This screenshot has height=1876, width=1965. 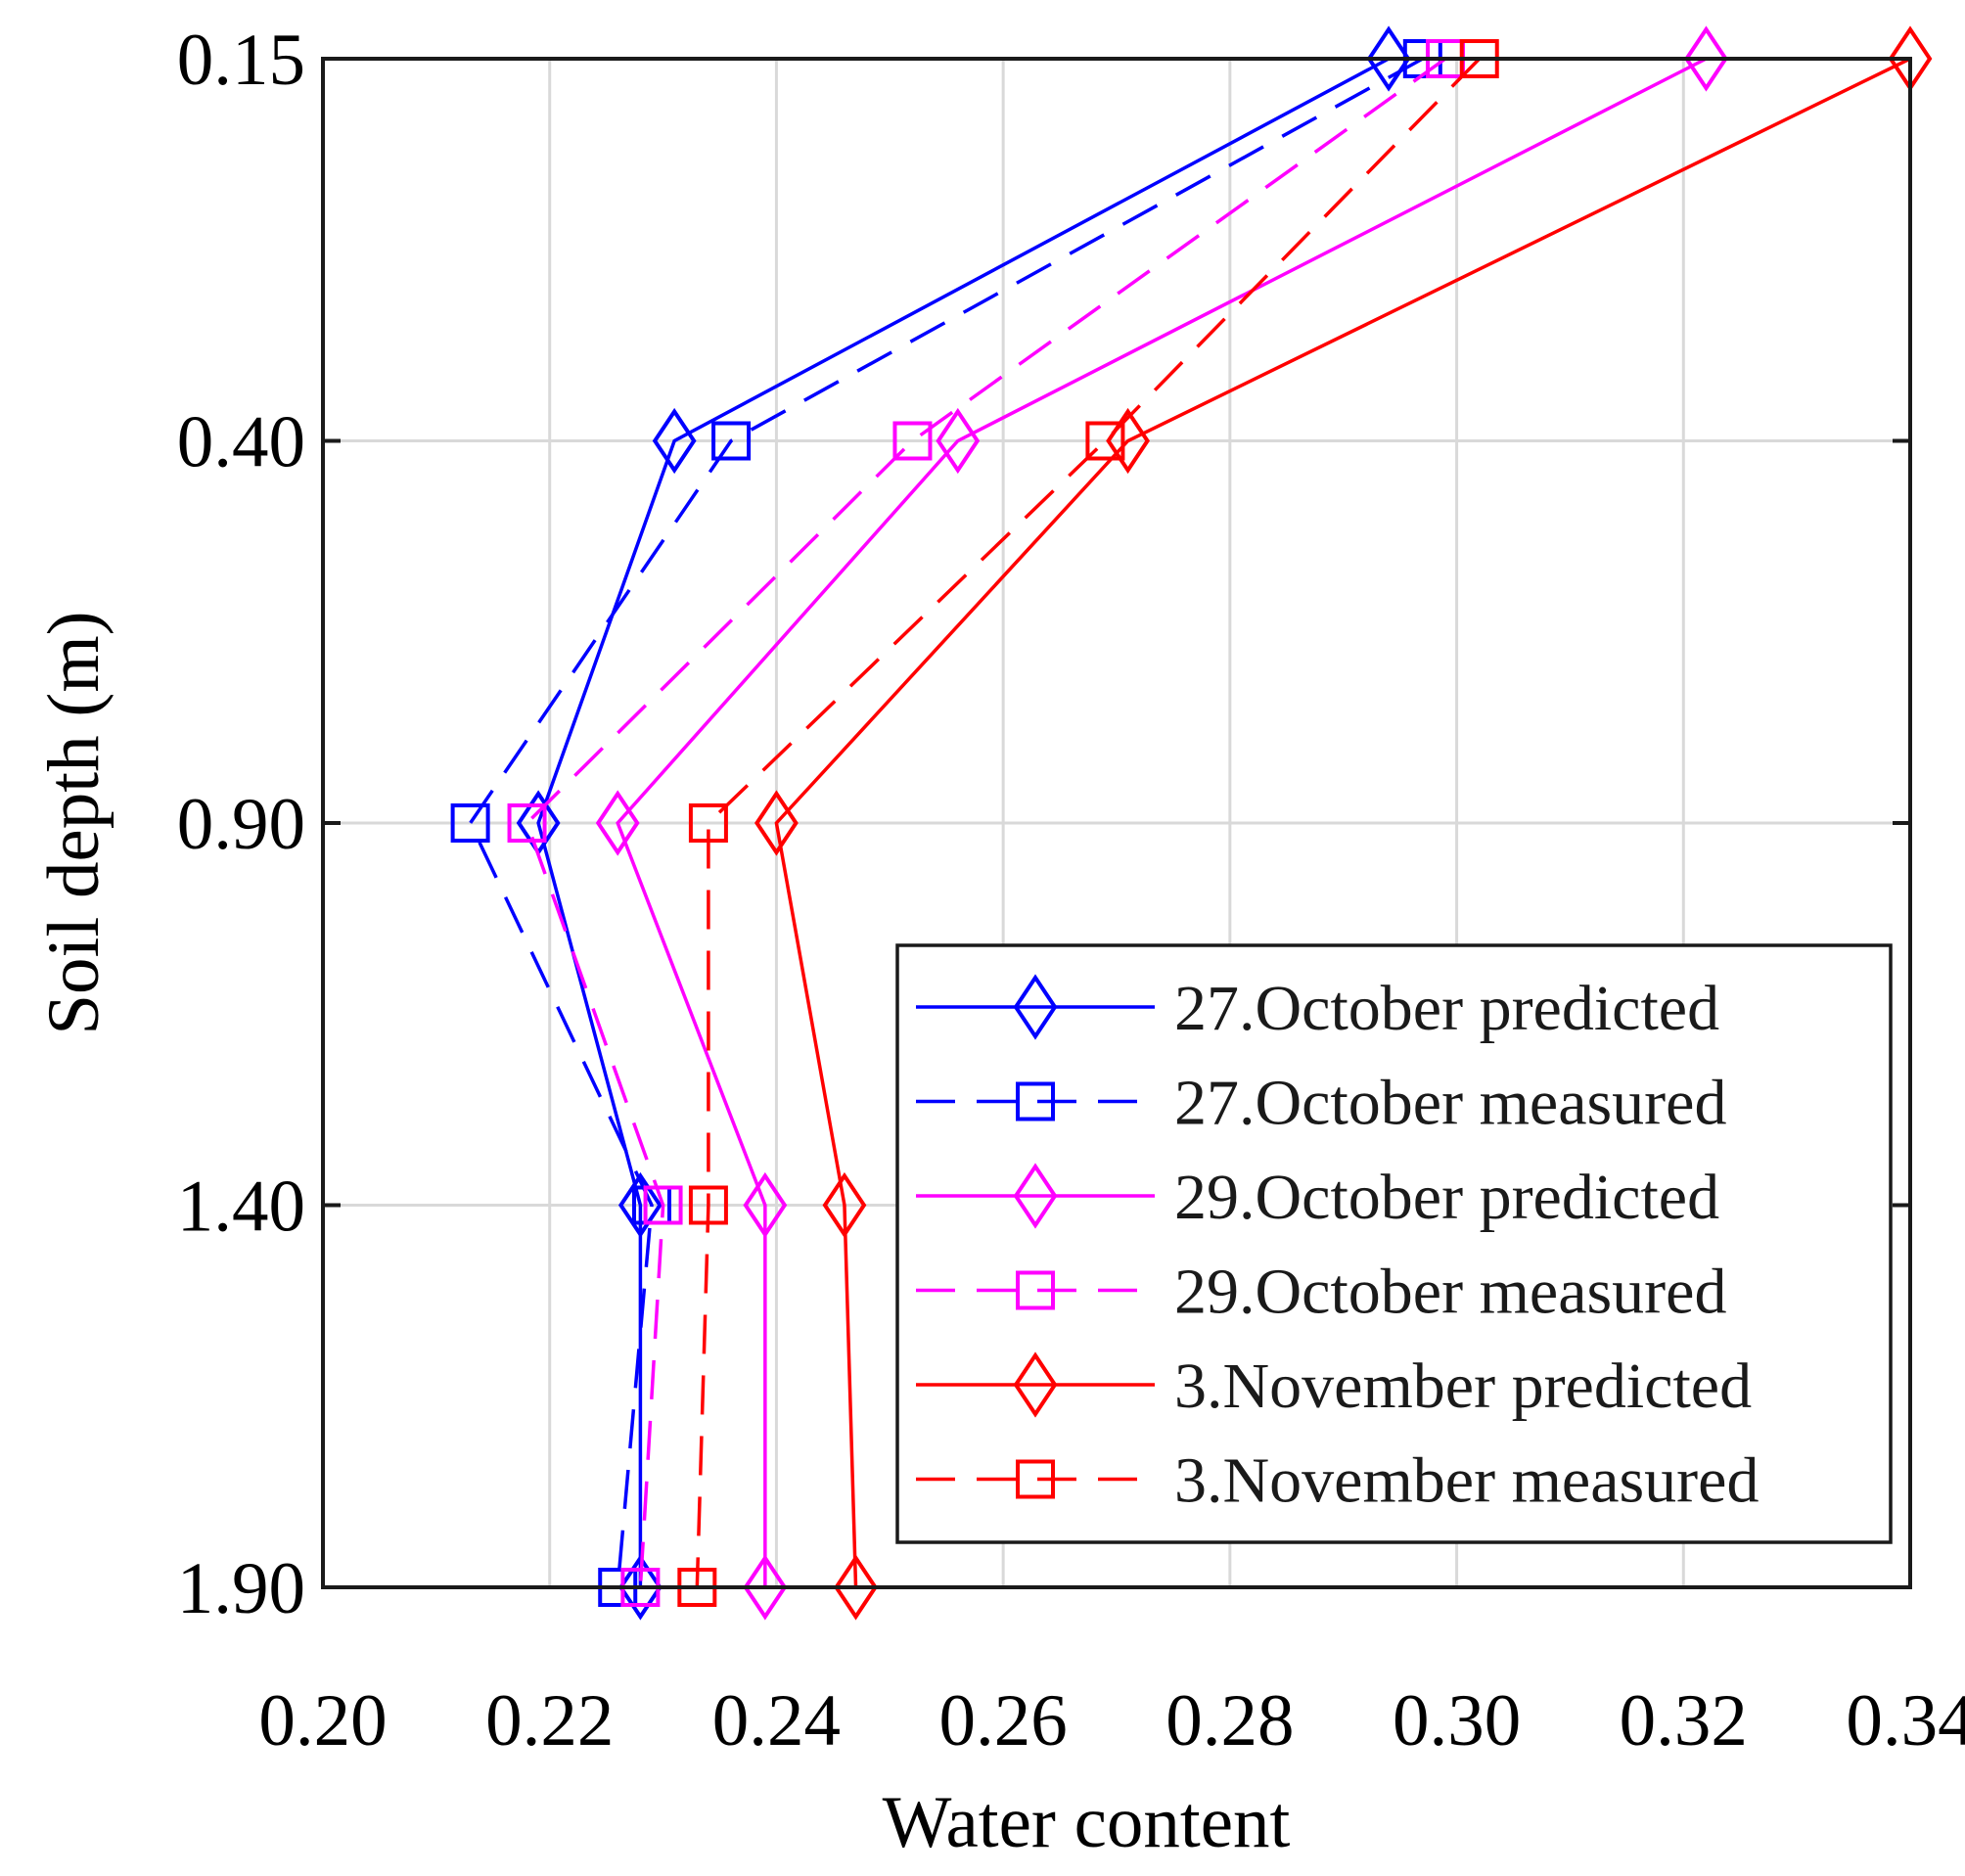 I want to click on y-tick-label: 0.90, so click(x=241, y=824).